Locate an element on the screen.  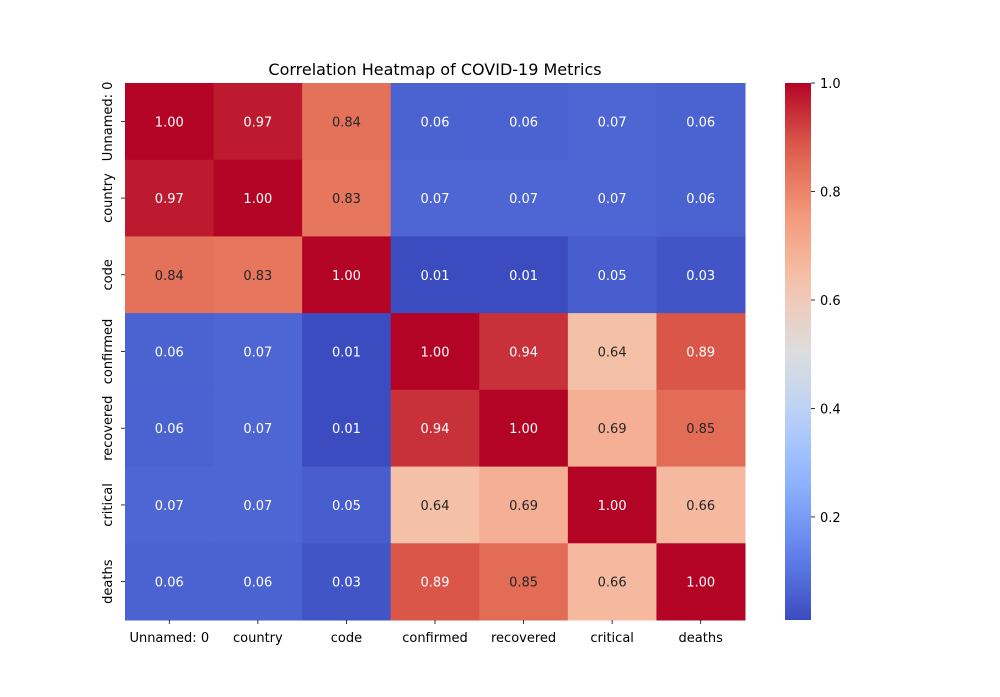
colorbar-tick-label: 0.2 is located at coordinates (830, 518).